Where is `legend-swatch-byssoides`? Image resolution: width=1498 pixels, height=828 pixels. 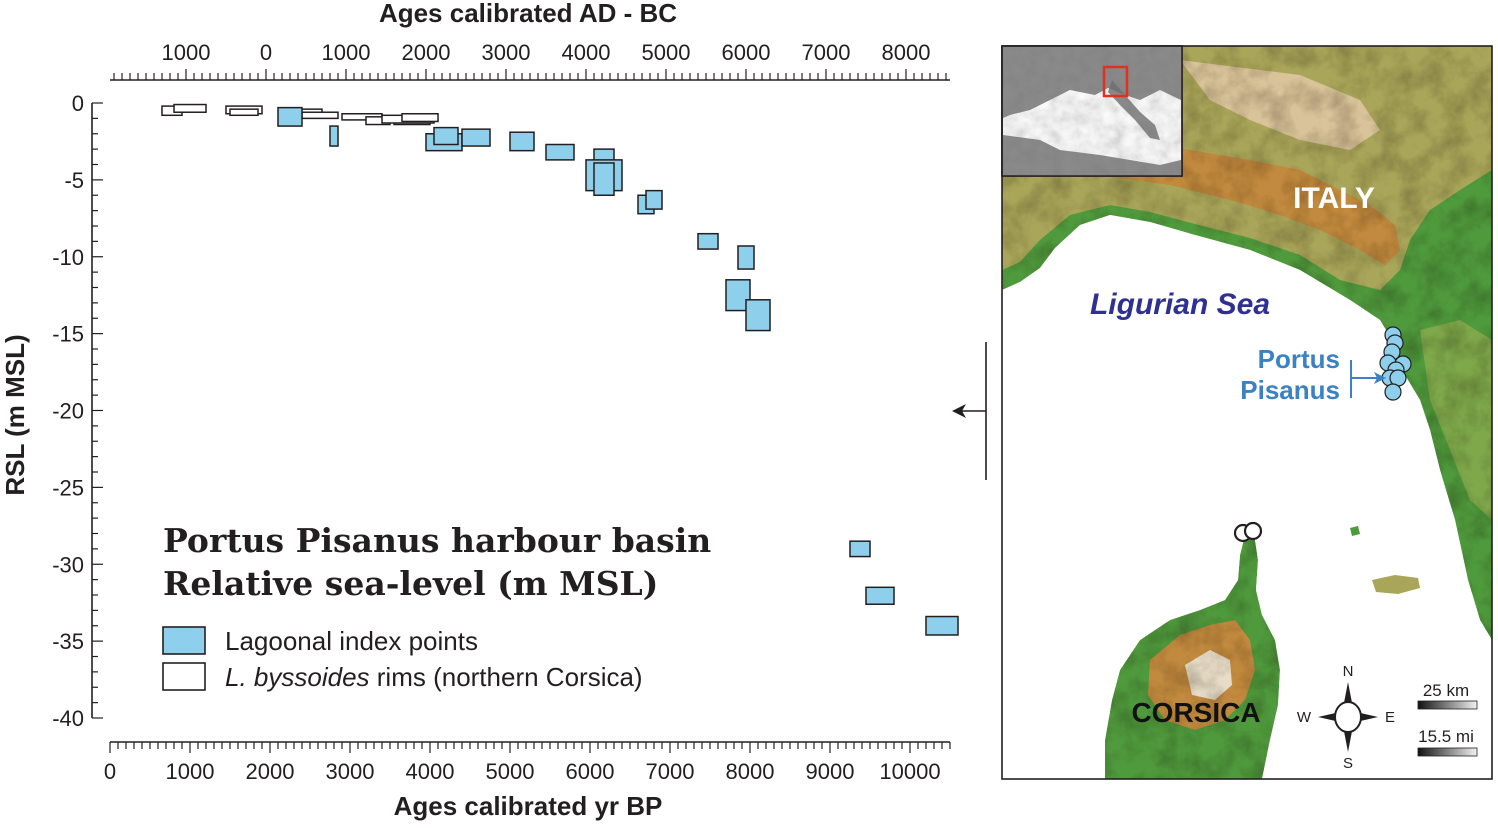 legend-swatch-byssoides is located at coordinates (184, 676).